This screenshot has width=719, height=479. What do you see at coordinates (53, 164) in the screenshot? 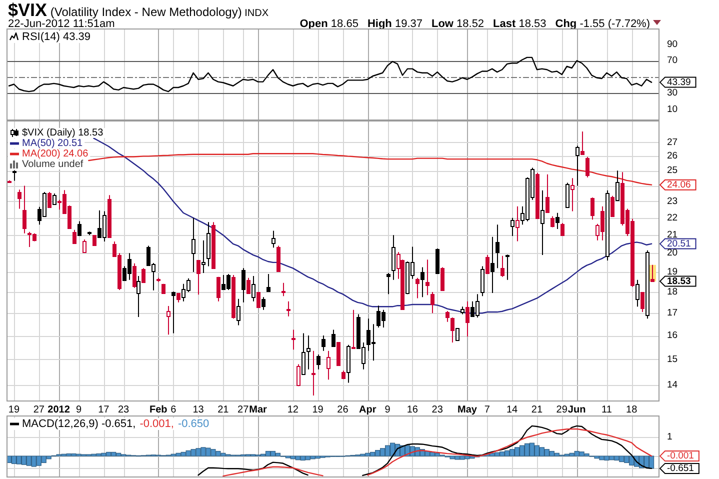
I see `annotation: Volume undef` at bounding box center [53, 164].